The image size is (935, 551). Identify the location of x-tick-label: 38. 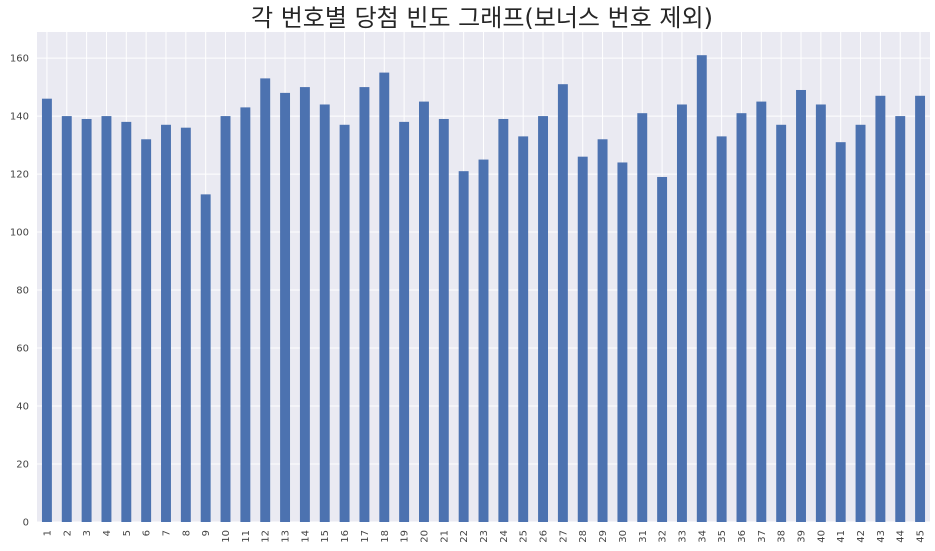
(782, 536).